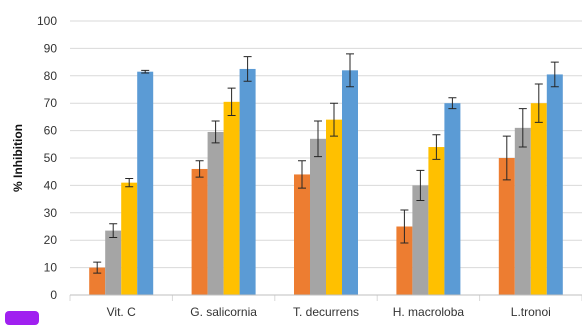 Image resolution: width=582 pixels, height=325 pixels. What do you see at coordinates (429, 312) in the screenshot?
I see `category-label: H. macroloba` at bounding box center [429, 312].